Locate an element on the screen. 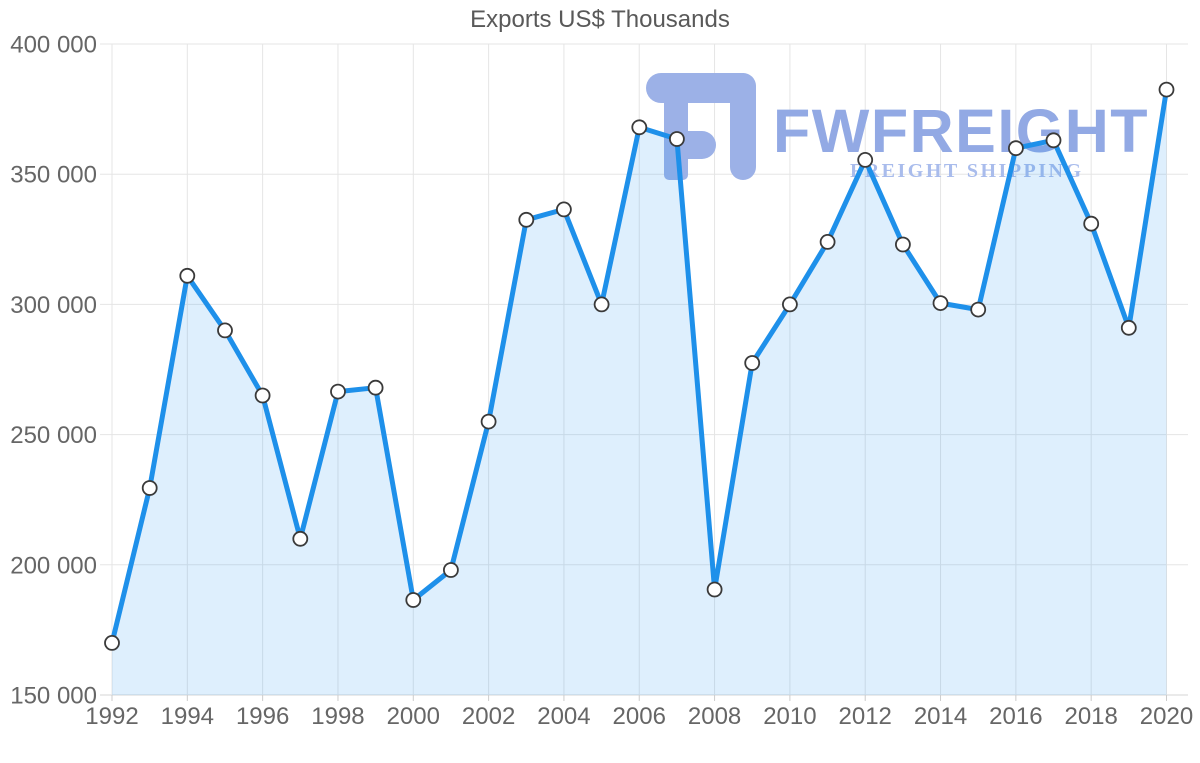 This screenshot has width=1200, height=763. x-tick-label: 2018 is located at coordinates (1090, 716).